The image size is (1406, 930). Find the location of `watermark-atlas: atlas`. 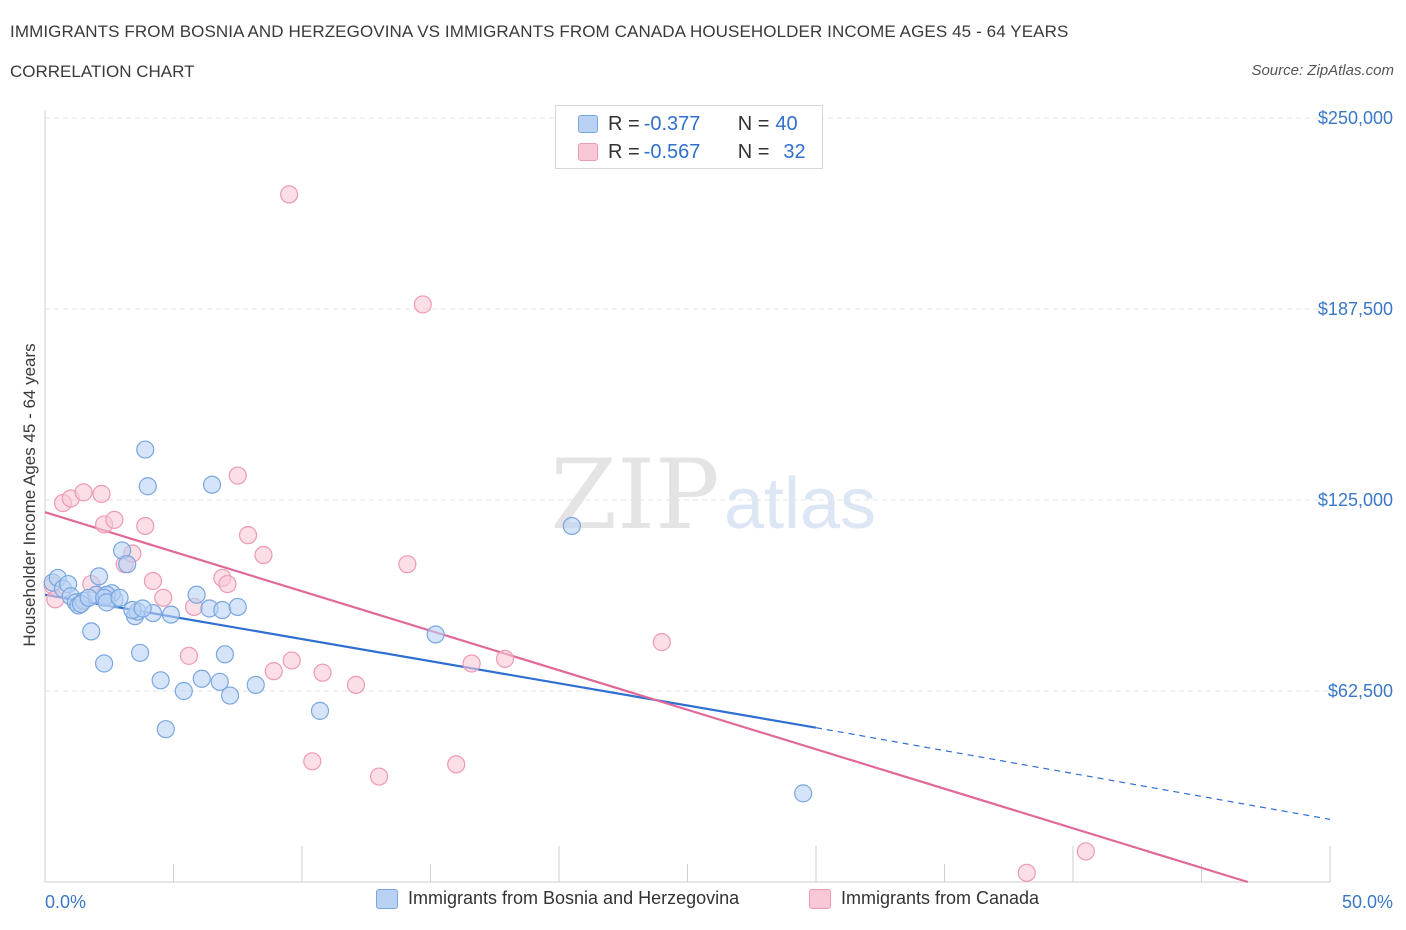

watermark-atlas: atlas is located at coordinates (800, 504).